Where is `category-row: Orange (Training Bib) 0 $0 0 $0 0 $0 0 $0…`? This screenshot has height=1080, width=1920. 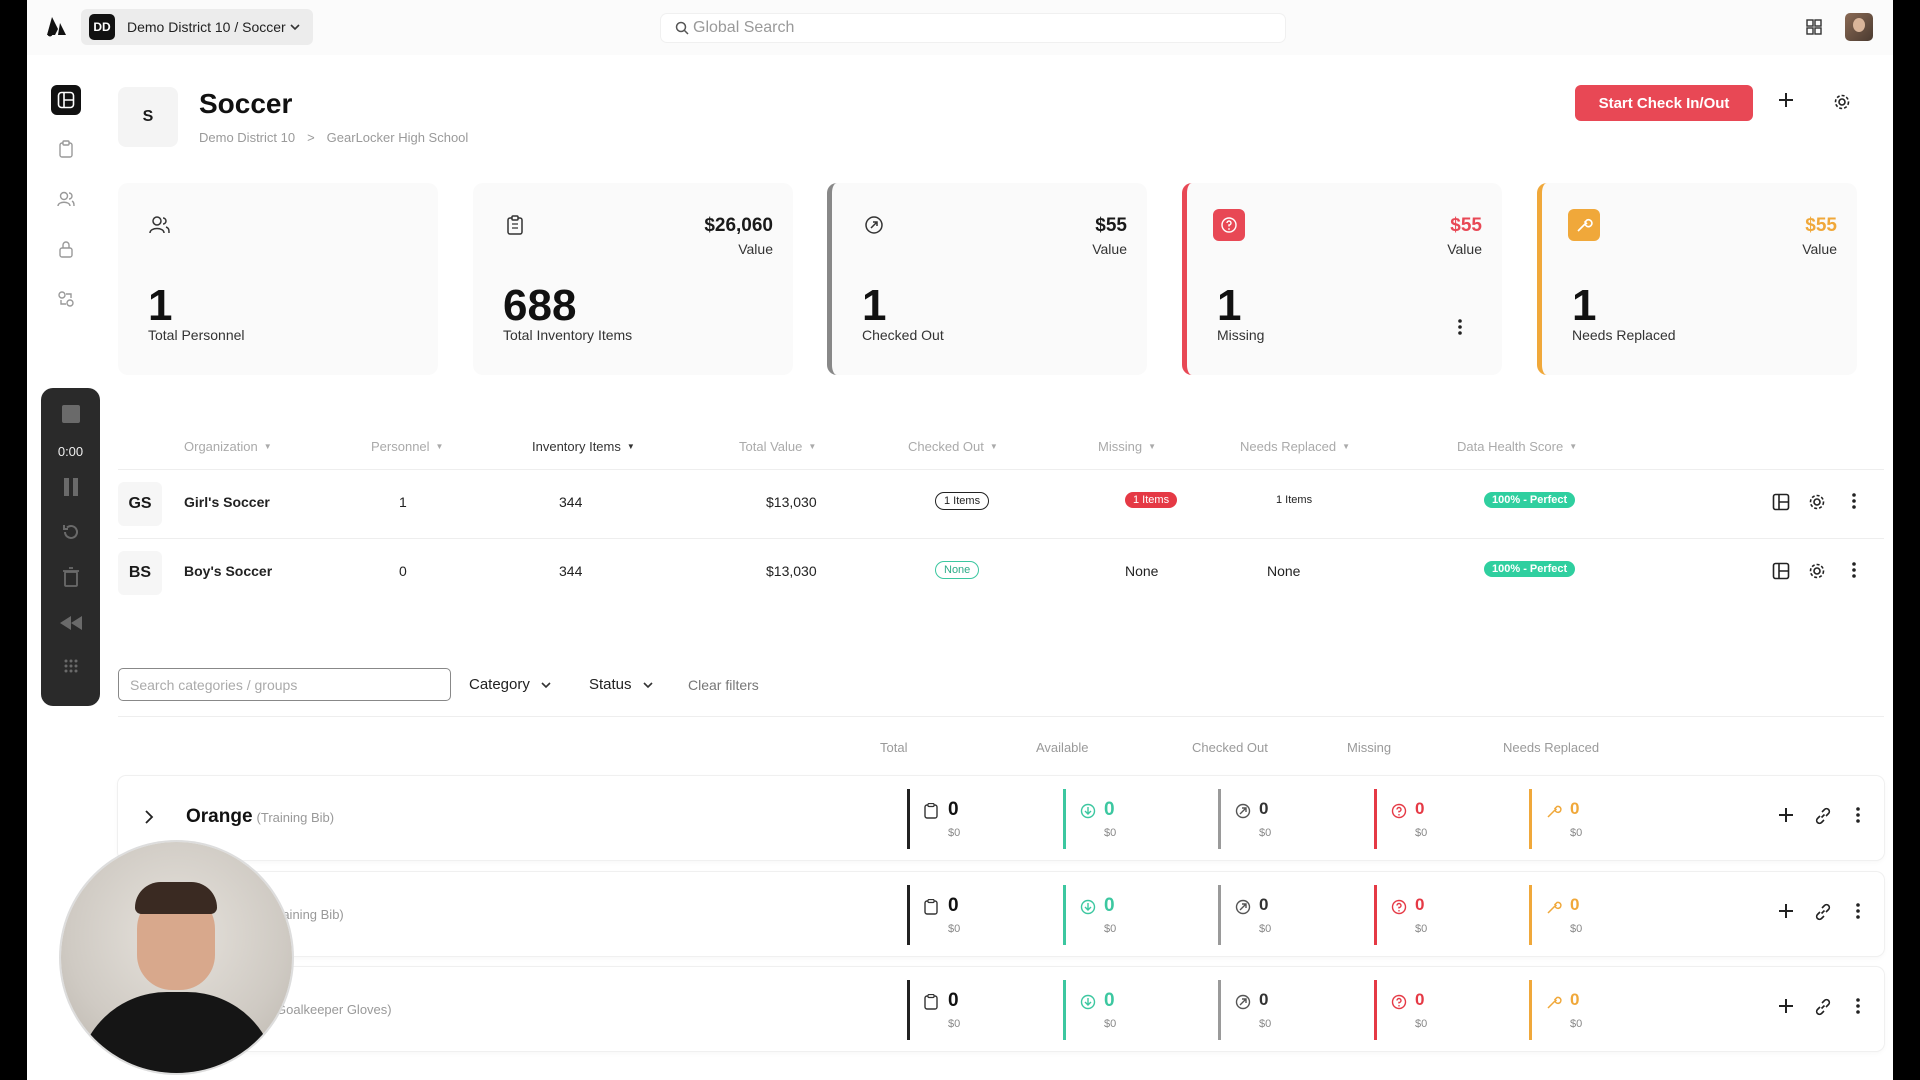 category-row: Orange (Training Bib) 0 $0 0 $0 0 $0 0 $0… is located at coordinates (1001, 818).